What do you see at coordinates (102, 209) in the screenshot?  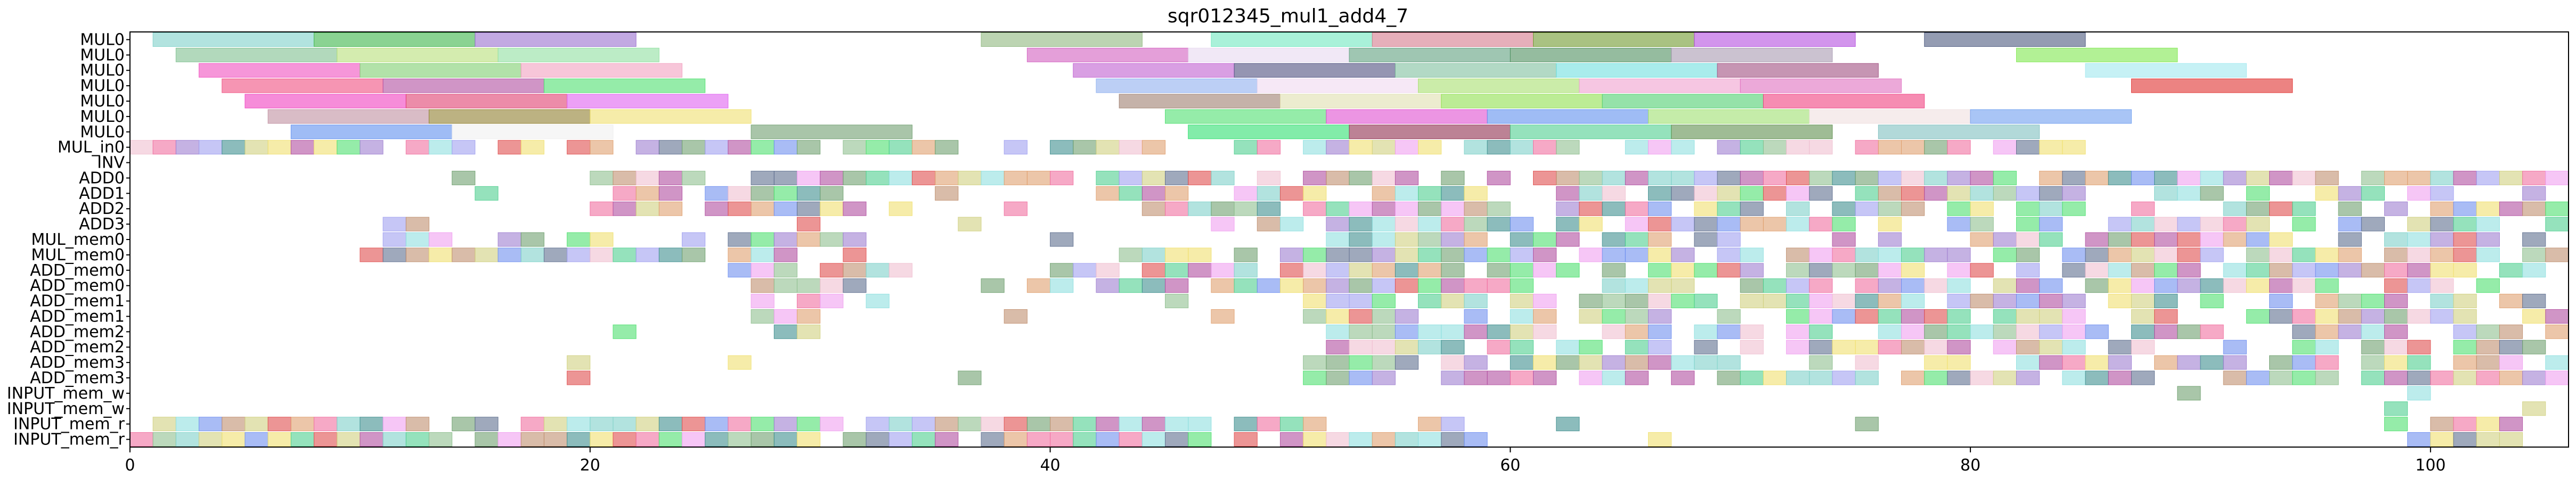 I see `row-label: ADD2` at bounding box center [102, 209].